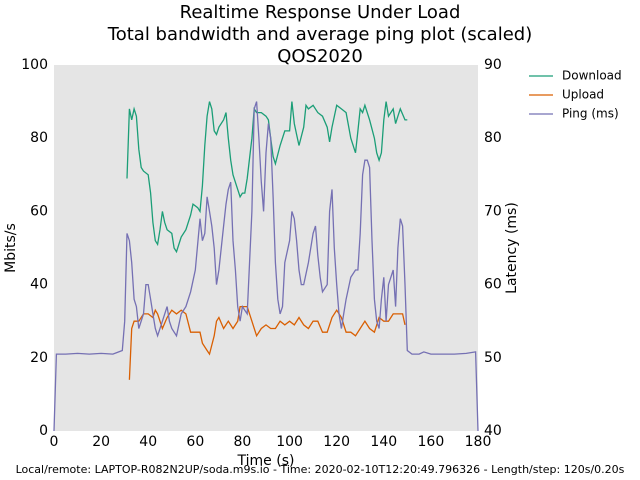 This screenshot has height=480, width=640. What do you see at coordinates (148, 442) in the screenshot?
I see `x-tick-label: 40` at bounding box center [148, 442].